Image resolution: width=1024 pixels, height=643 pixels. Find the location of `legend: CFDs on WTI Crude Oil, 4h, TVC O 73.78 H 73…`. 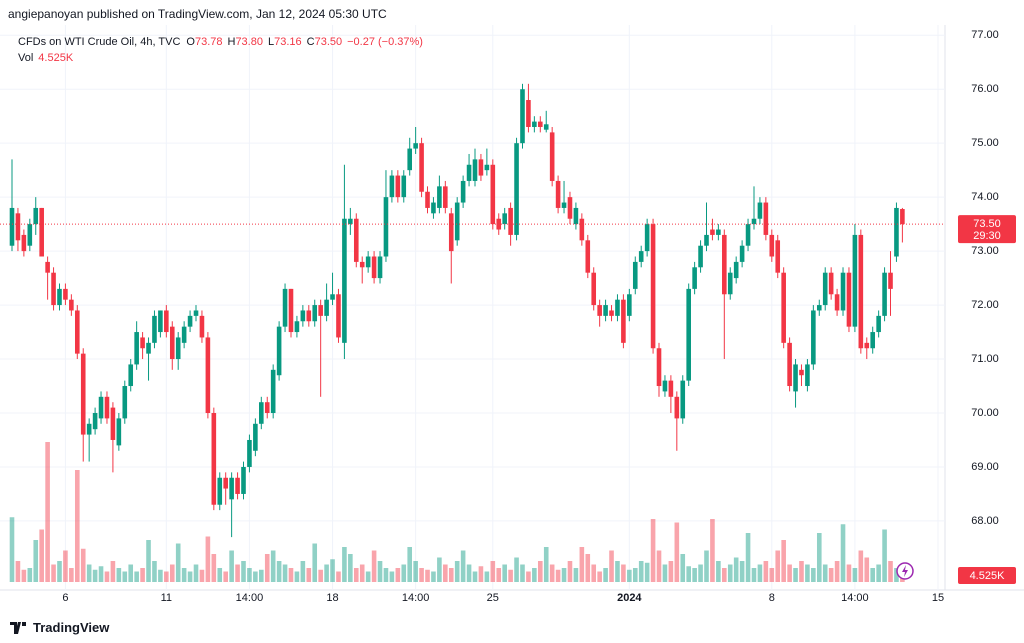

legend: CFDs on WTI Crude Oil, 4h, TVC O 73.78 H 73… is located at coordinates (220, 50).